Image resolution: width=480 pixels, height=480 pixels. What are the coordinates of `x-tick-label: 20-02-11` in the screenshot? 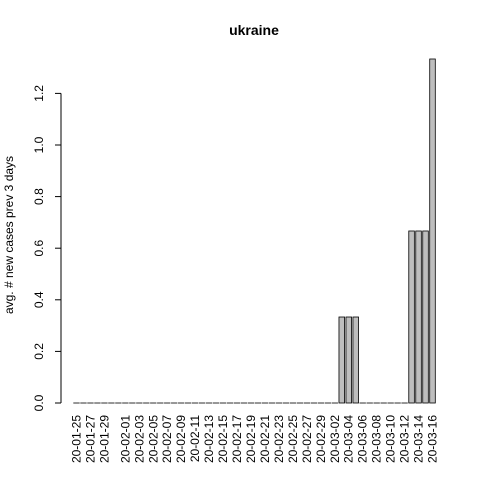 It's located at (195, 438).